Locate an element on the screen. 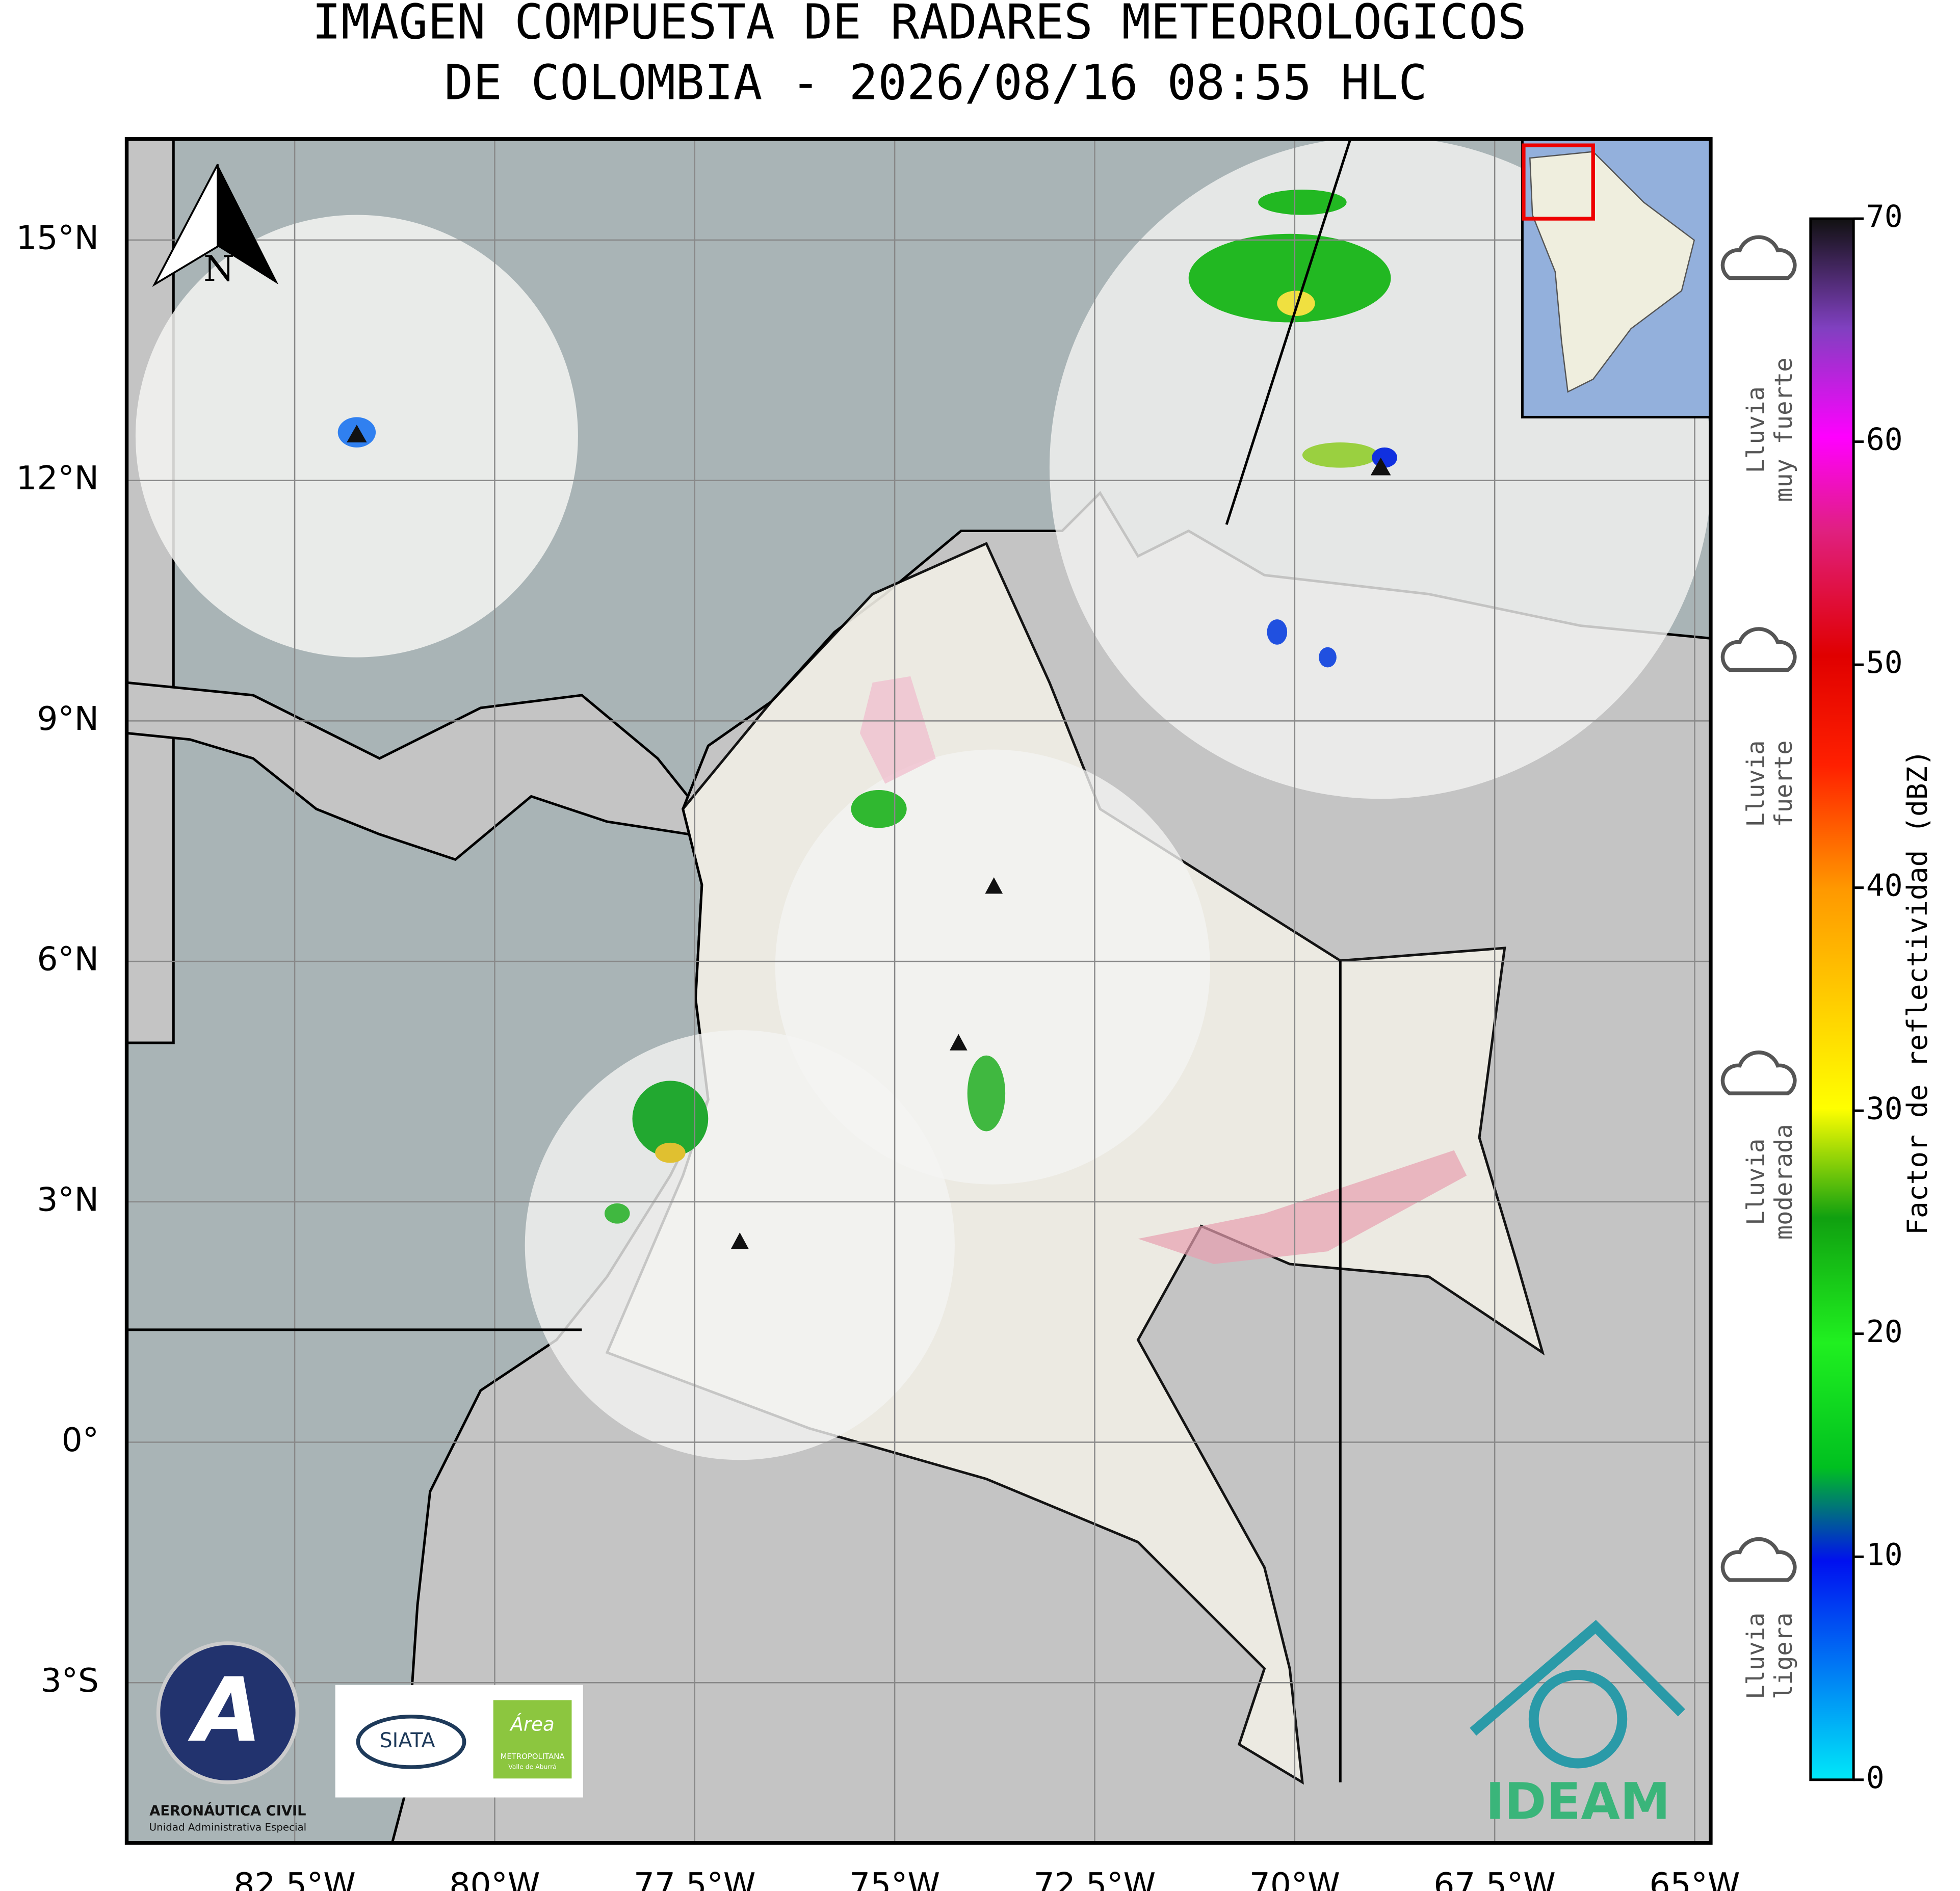 The image size is (1960, 1891). logo-text: Valle de Aburrá is located at coordinates (532, 1766).